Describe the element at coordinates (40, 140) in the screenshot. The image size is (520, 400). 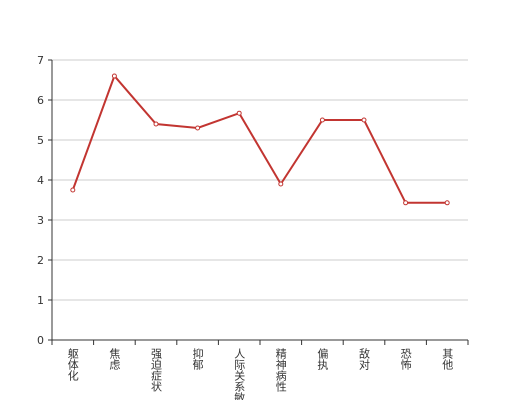
I see `y-tick-label: 5` at that location.